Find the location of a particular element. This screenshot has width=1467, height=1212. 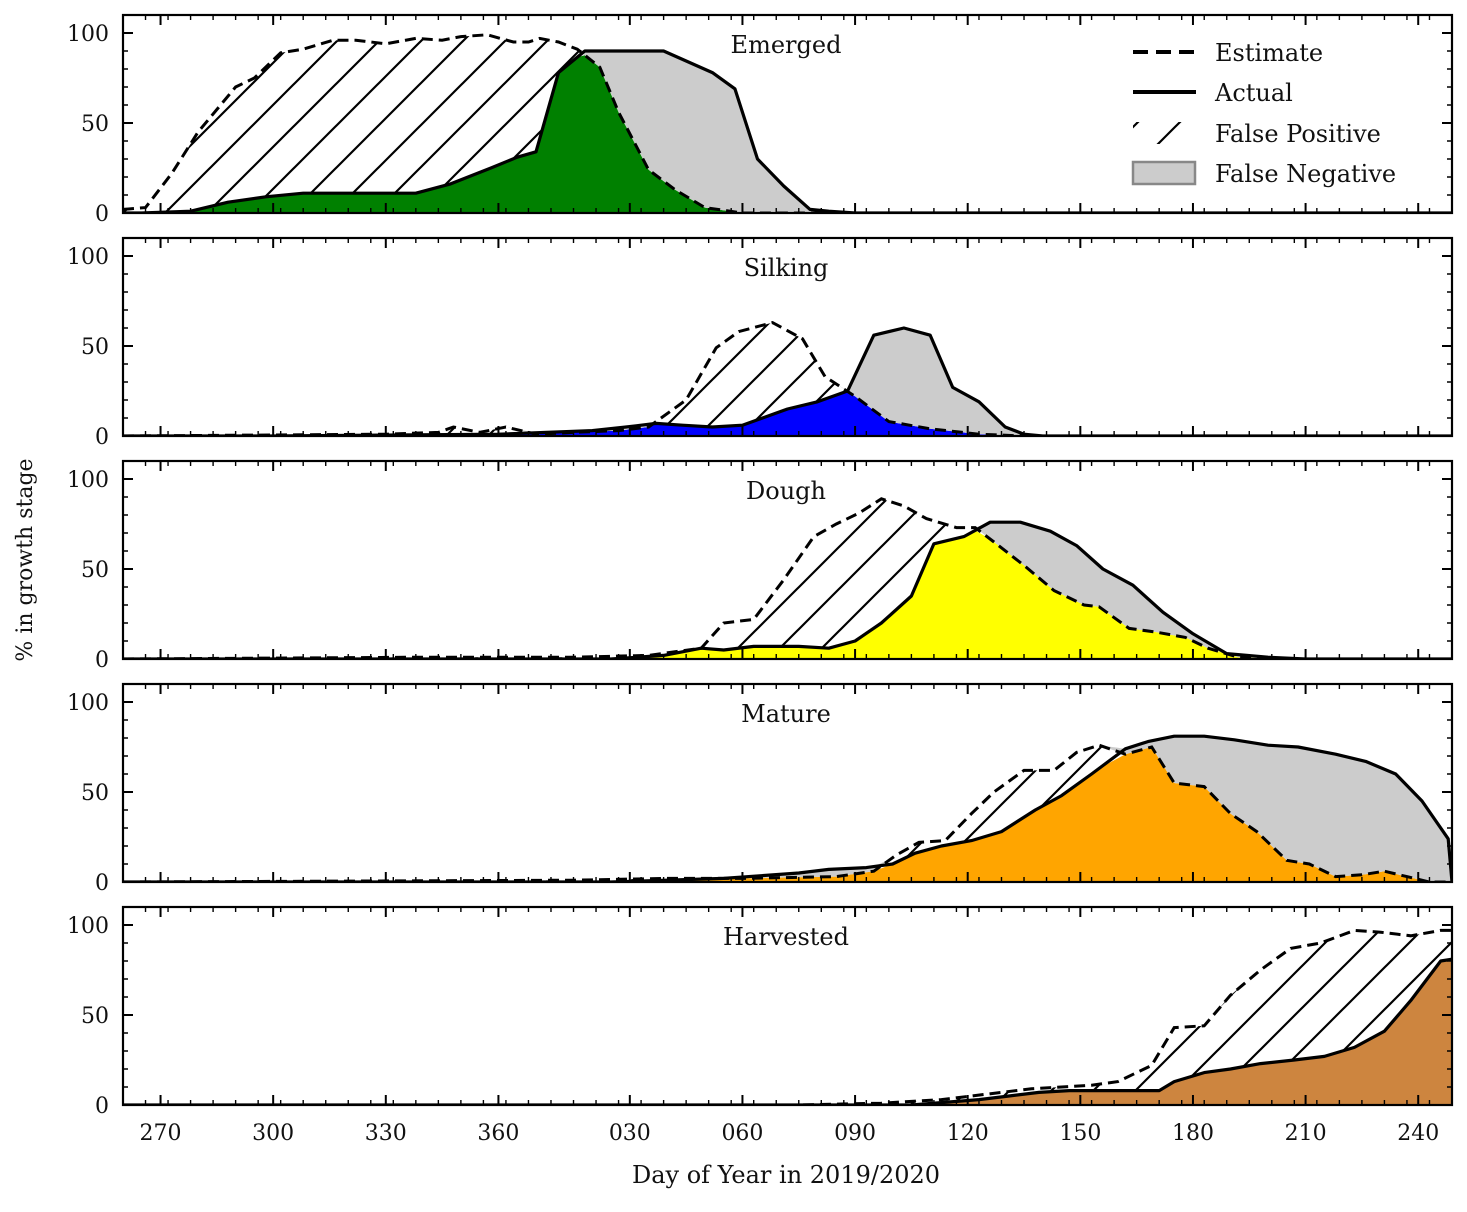

y-axis-label: % in growth stage is located at coordinates (25, 559).